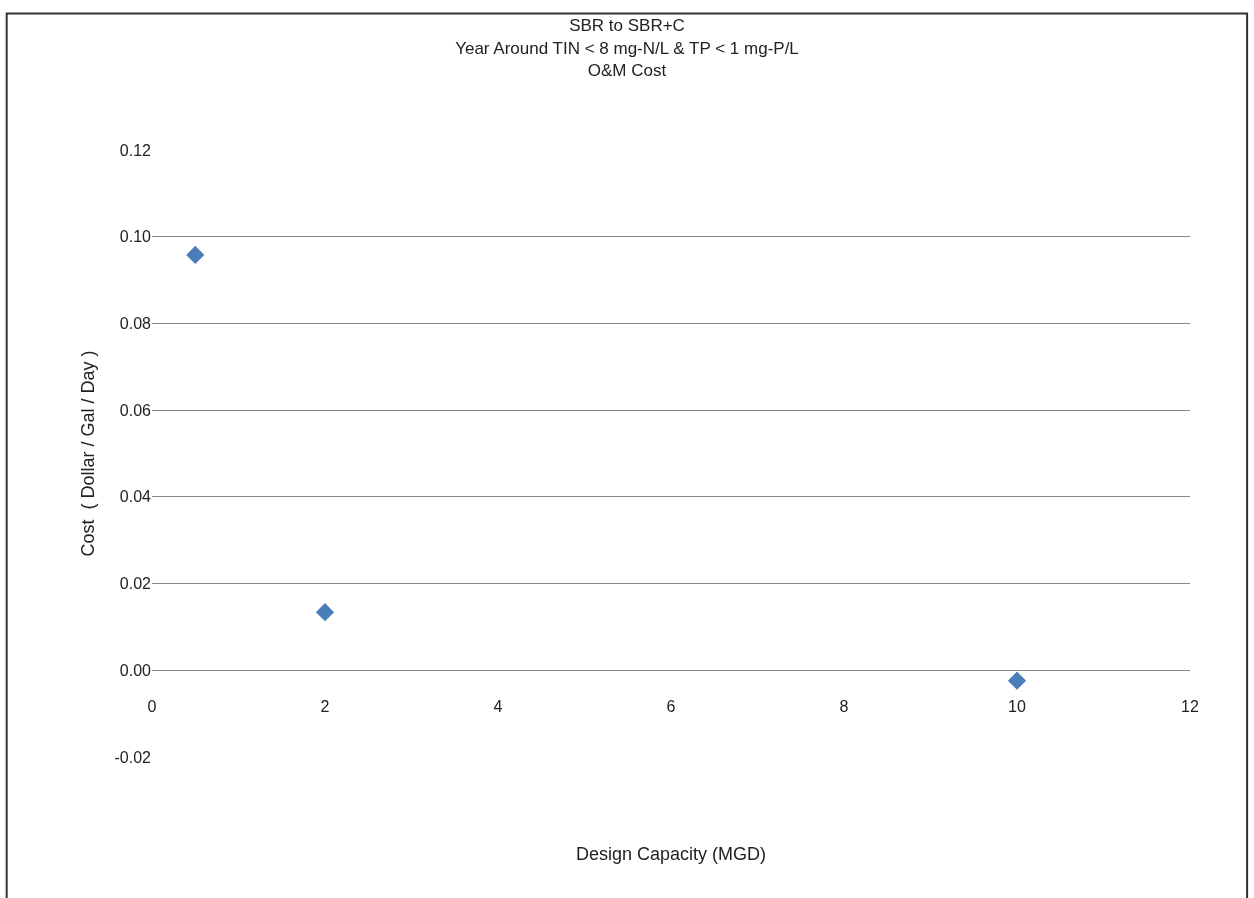 This screenshot has width=1254, height=898. I want to click on y-tick-label: 0.12, so click(135, 150).